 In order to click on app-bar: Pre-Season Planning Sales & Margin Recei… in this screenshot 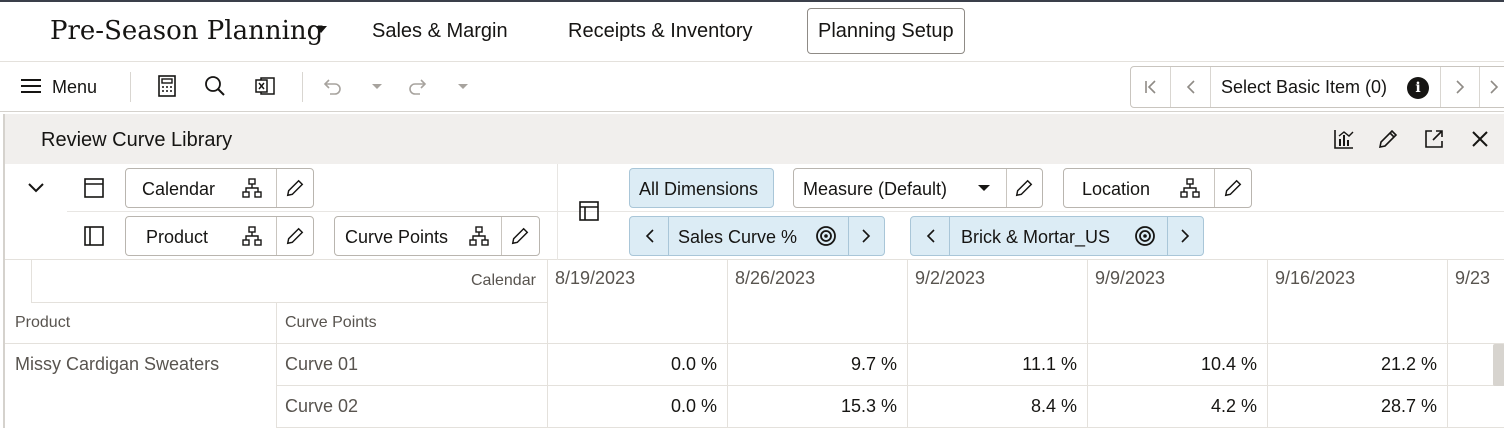, I will do `click(752, 32)`.